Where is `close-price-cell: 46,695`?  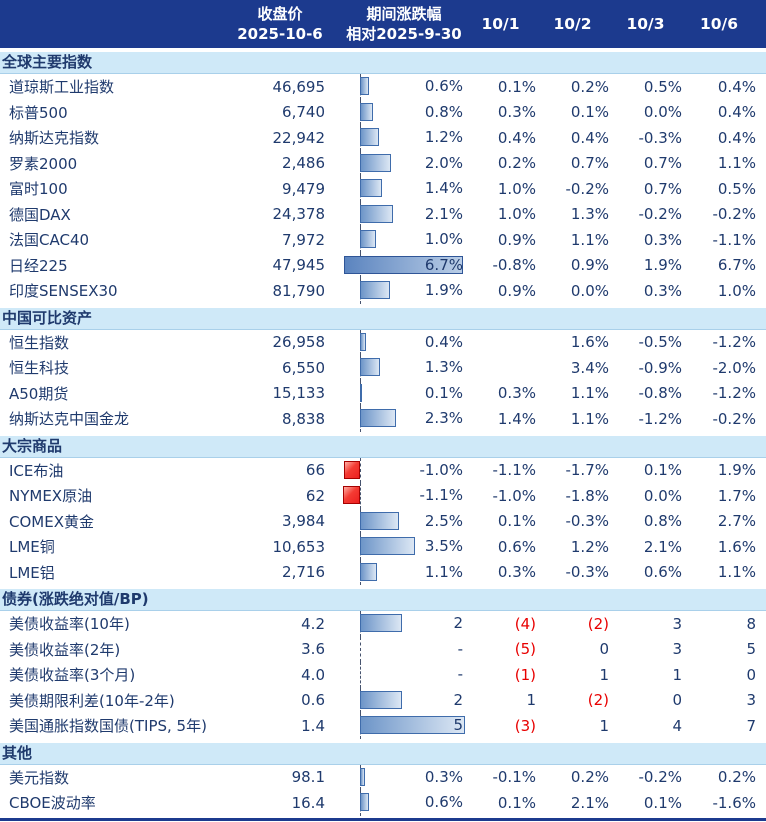
close-price-cell: 46,695 is located at coordinates (299, 86).